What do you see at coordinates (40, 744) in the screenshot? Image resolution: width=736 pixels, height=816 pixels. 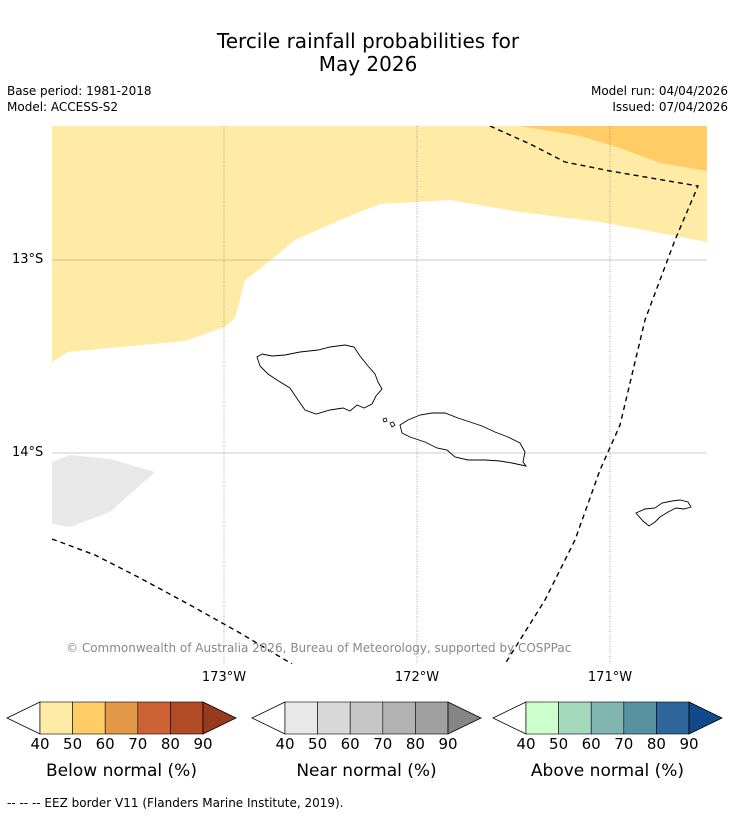 I see `colorbar-below-tick-40: 40` at bounding box center [40, 744].